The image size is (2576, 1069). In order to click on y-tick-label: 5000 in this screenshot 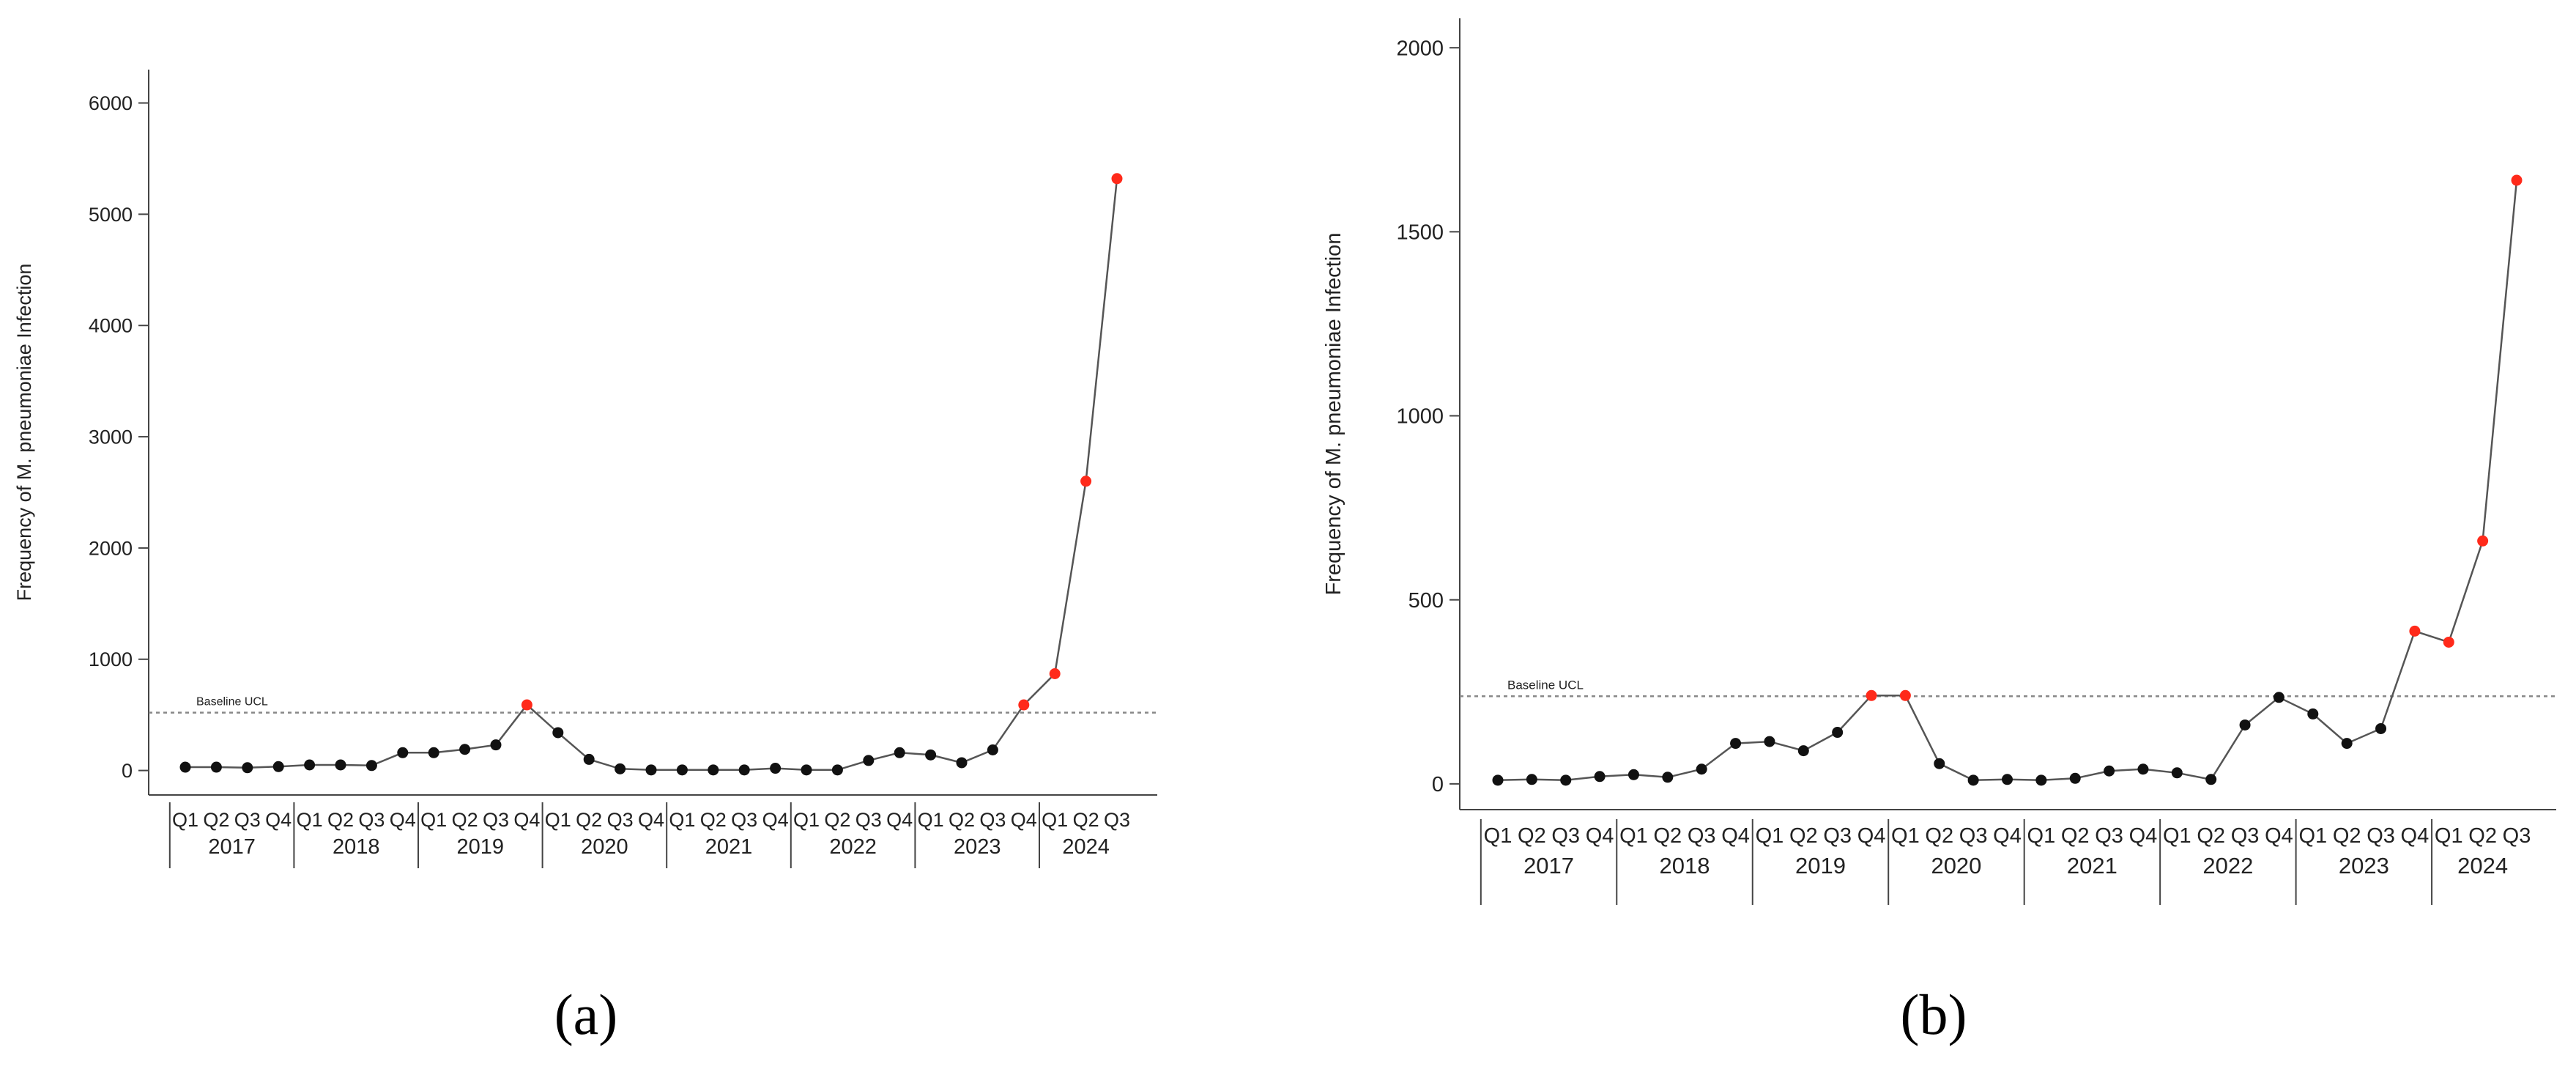, I will do `click(111, 215)`.